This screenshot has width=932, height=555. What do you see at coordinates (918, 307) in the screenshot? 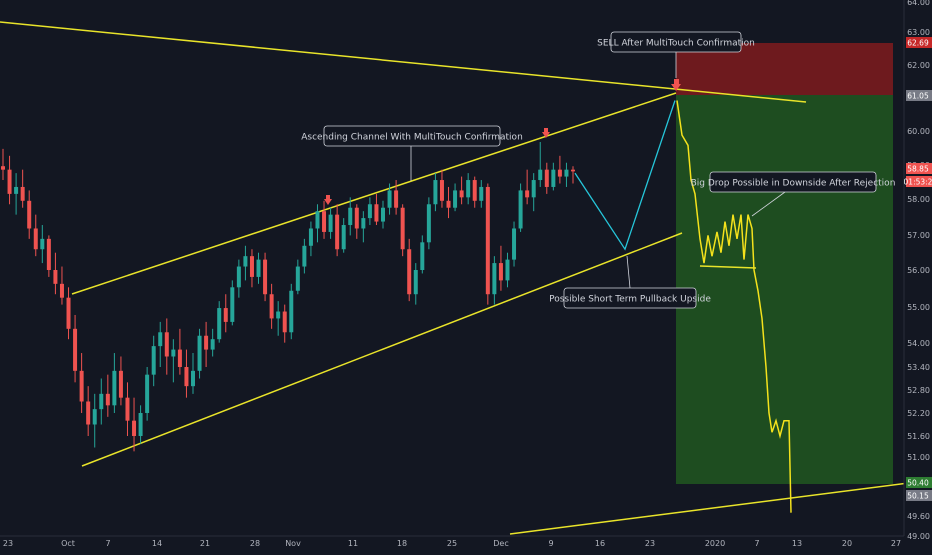
I see `price-tick-label: 55.00` at bounding box center [918, 307].